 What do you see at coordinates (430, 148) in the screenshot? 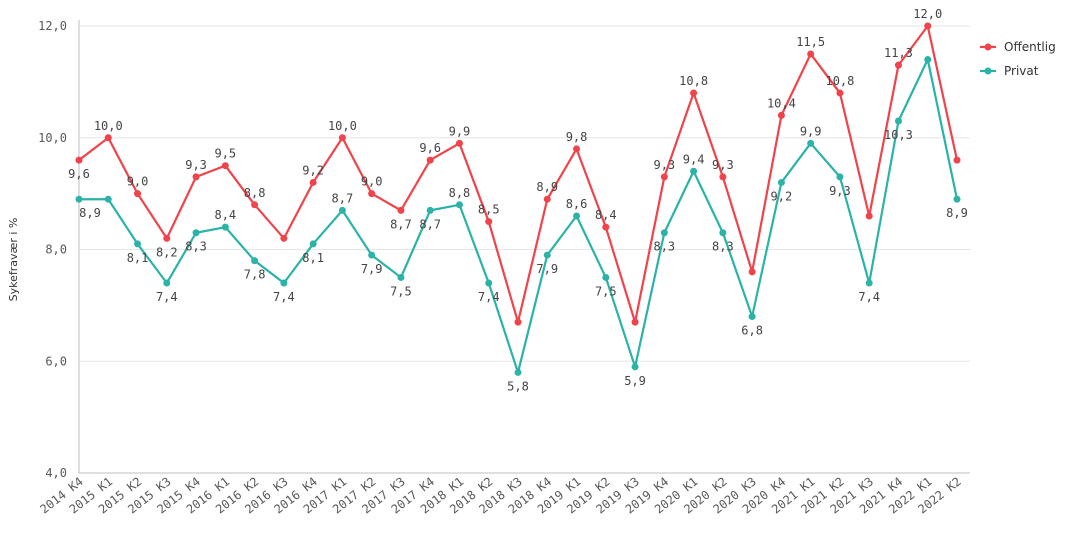
I see `data-label-offentlig: 9,6` at bounding box center [430, 148].